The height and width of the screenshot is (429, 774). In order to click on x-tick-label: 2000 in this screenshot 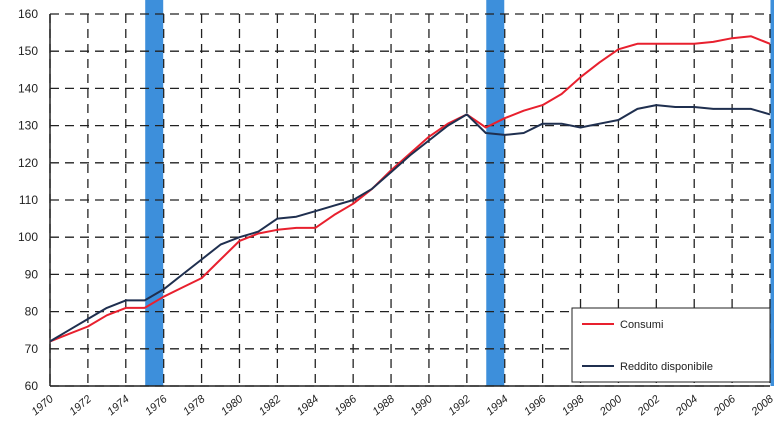, I will do `click(611, 406)`.